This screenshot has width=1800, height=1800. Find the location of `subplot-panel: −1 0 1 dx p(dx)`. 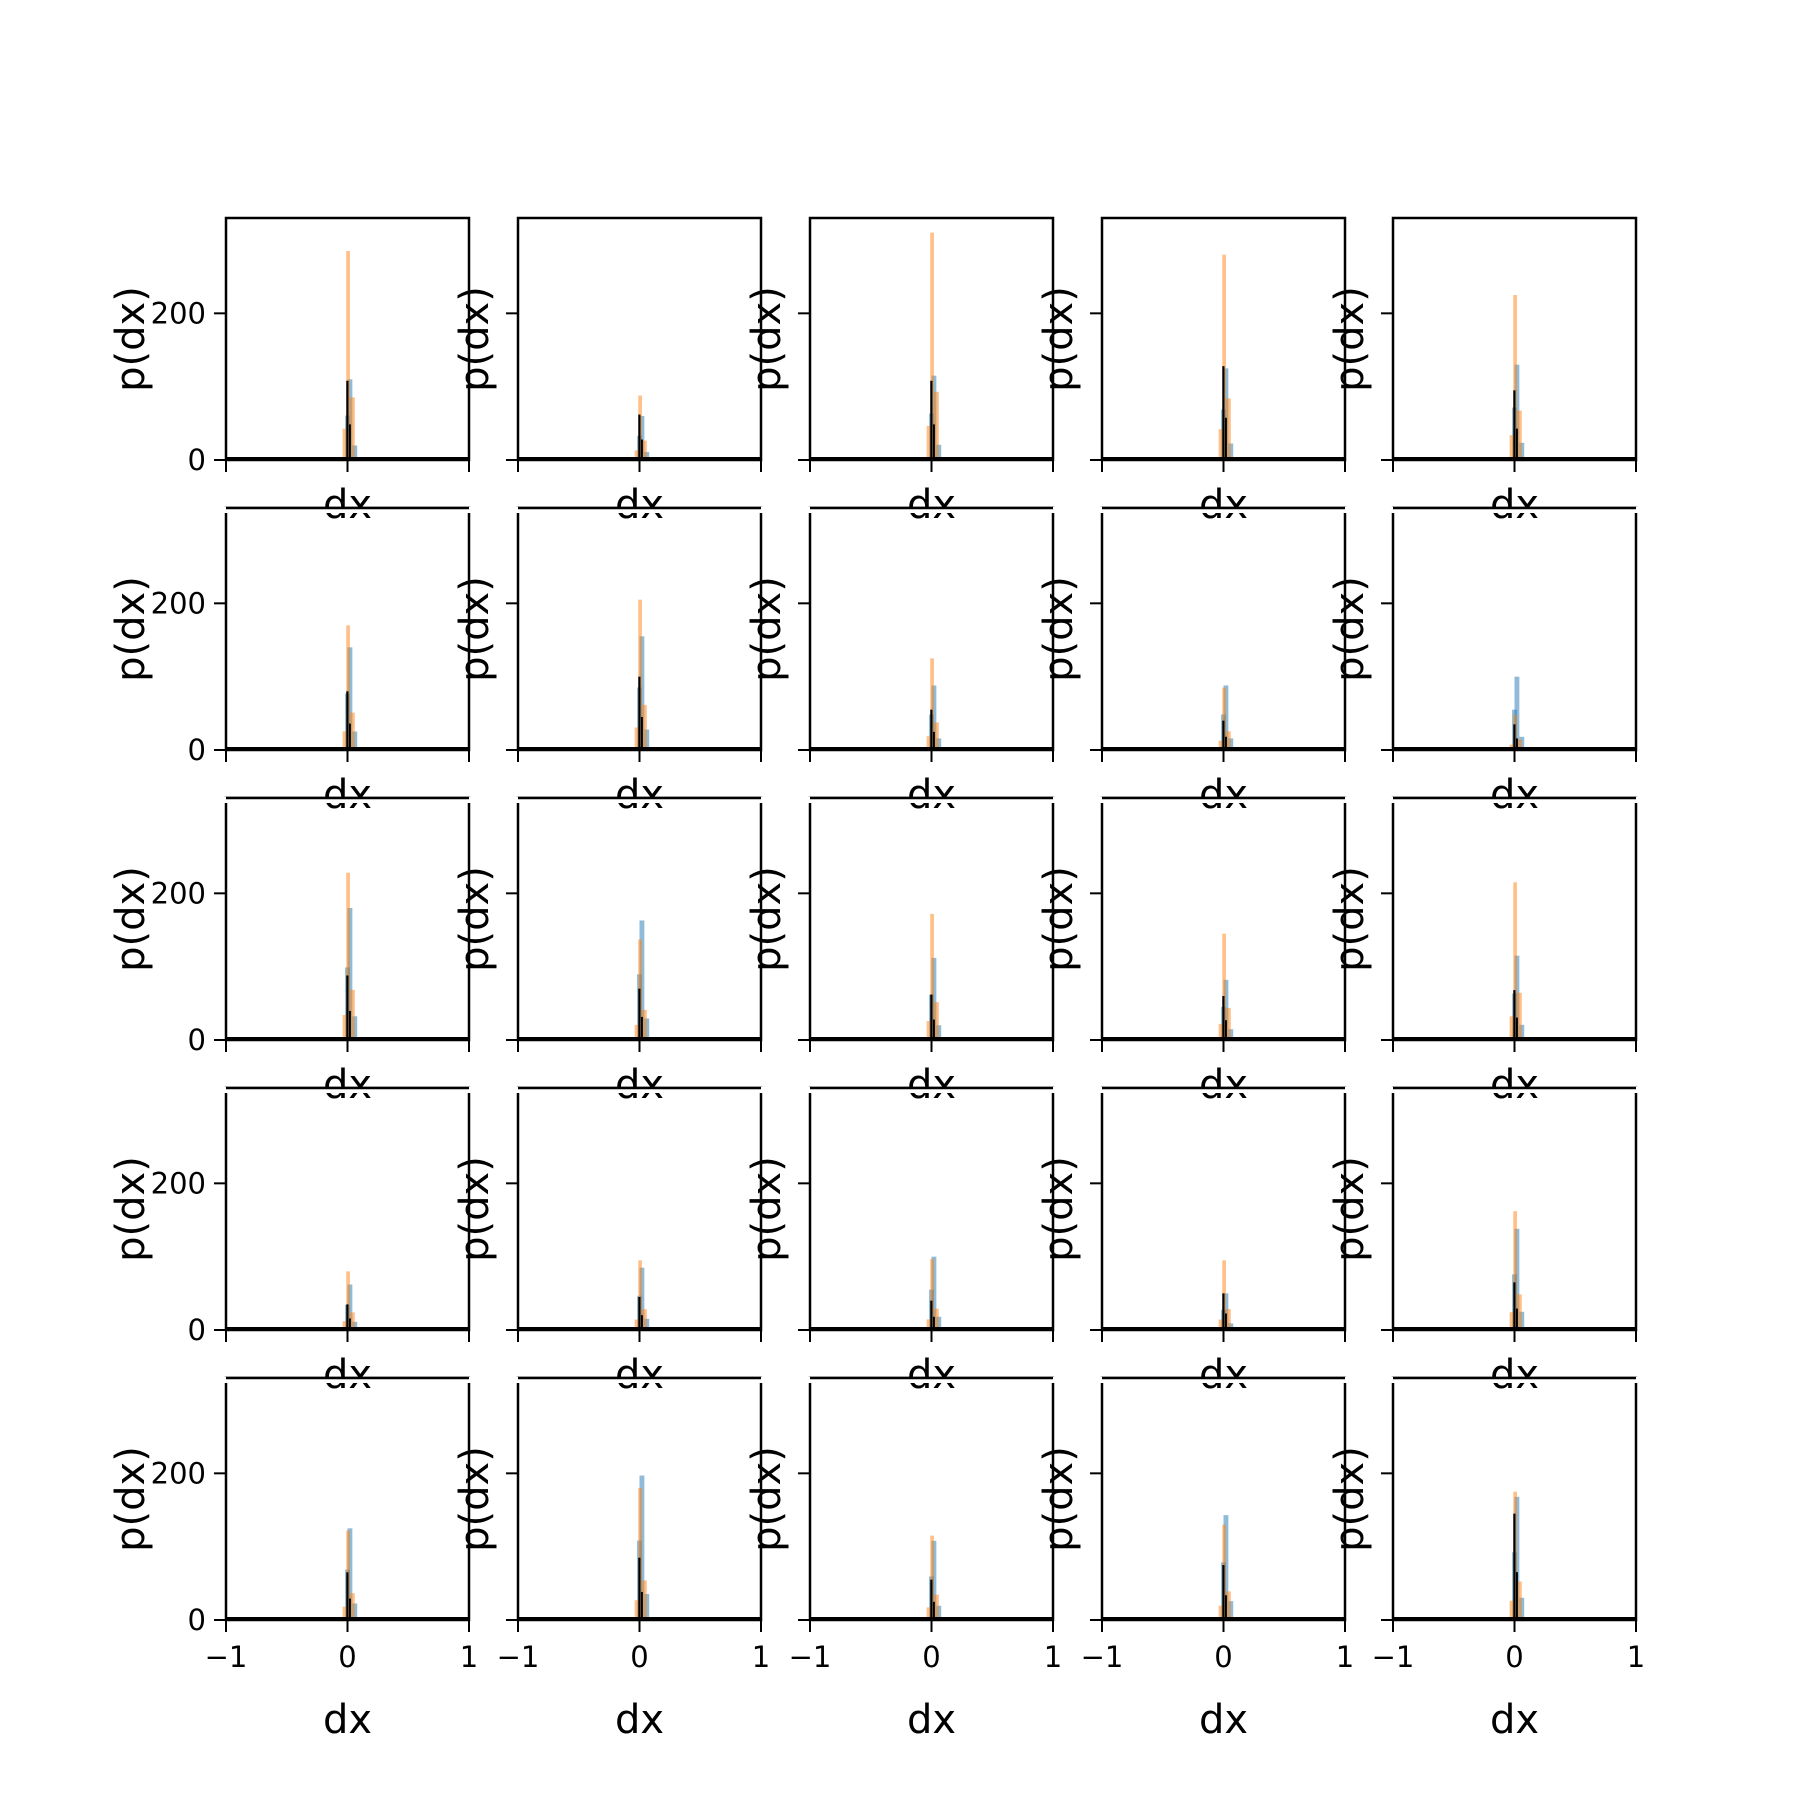

subplot-panel: −1 0 1 dx p(dx) is located at coordinates (611, 1559).